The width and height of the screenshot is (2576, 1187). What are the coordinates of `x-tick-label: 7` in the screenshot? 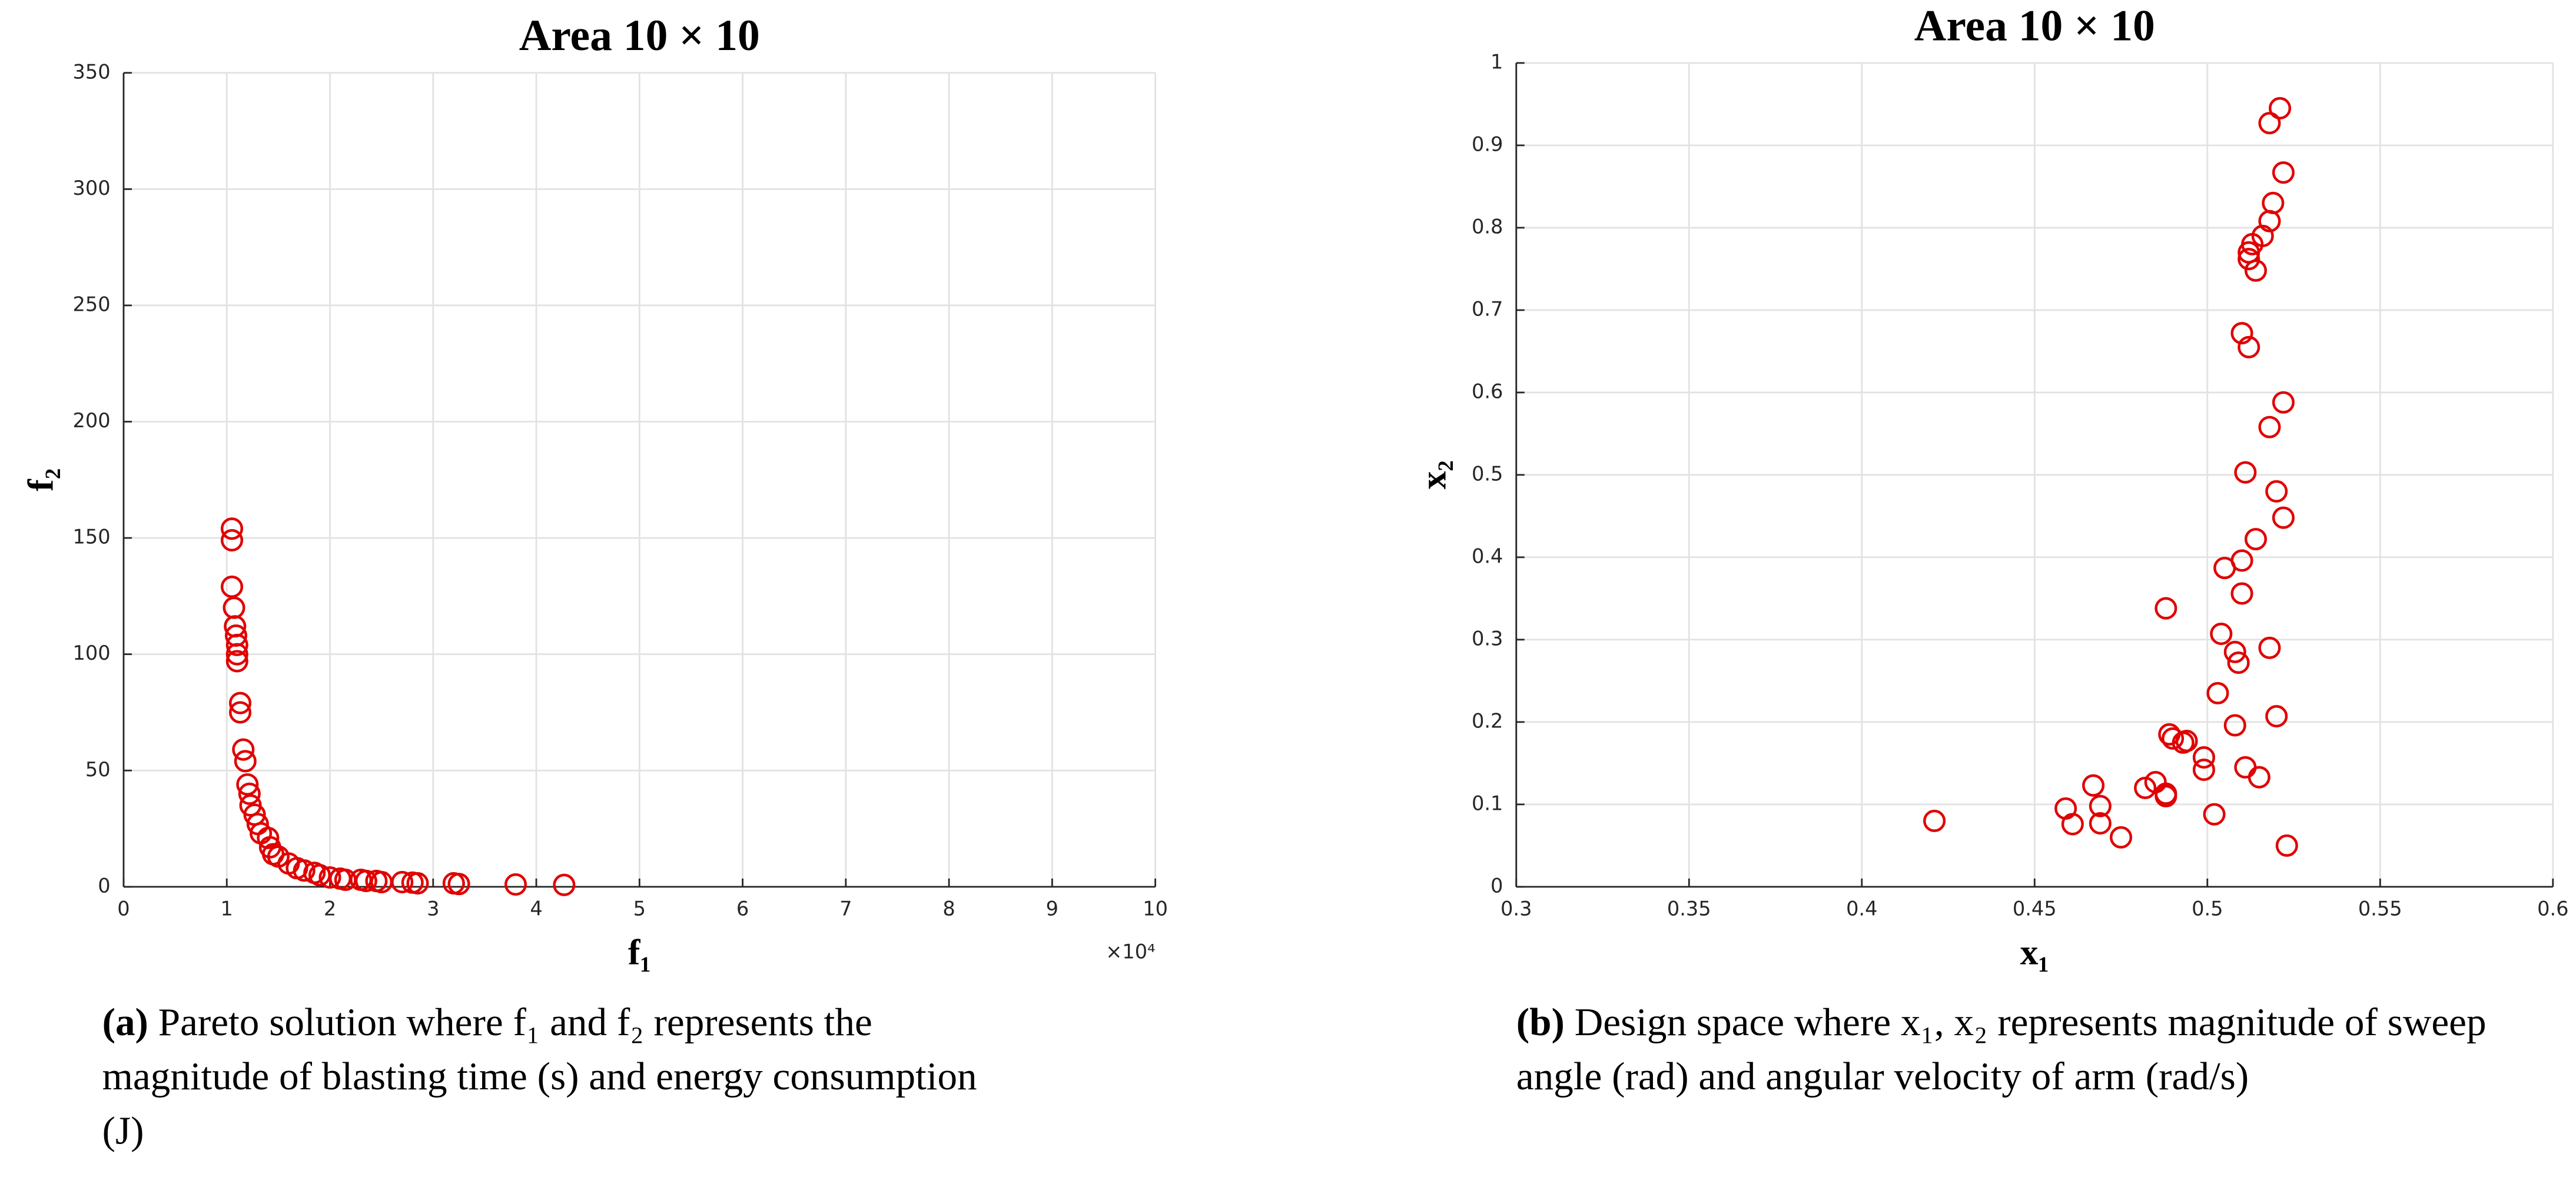 It's located at (845, 909).